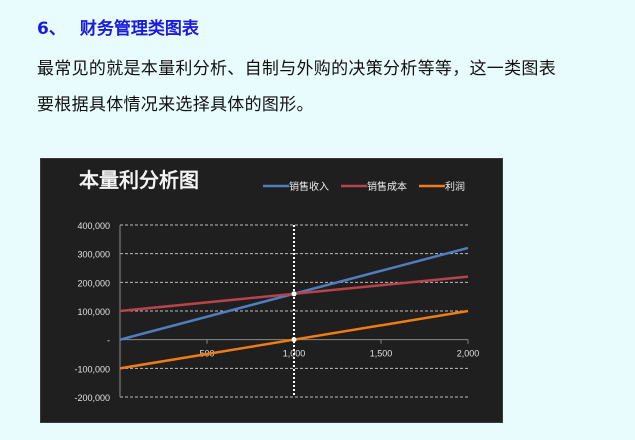 This screenshot has height=440, width=635. I want to click on break-even-point, so click(294, 294).